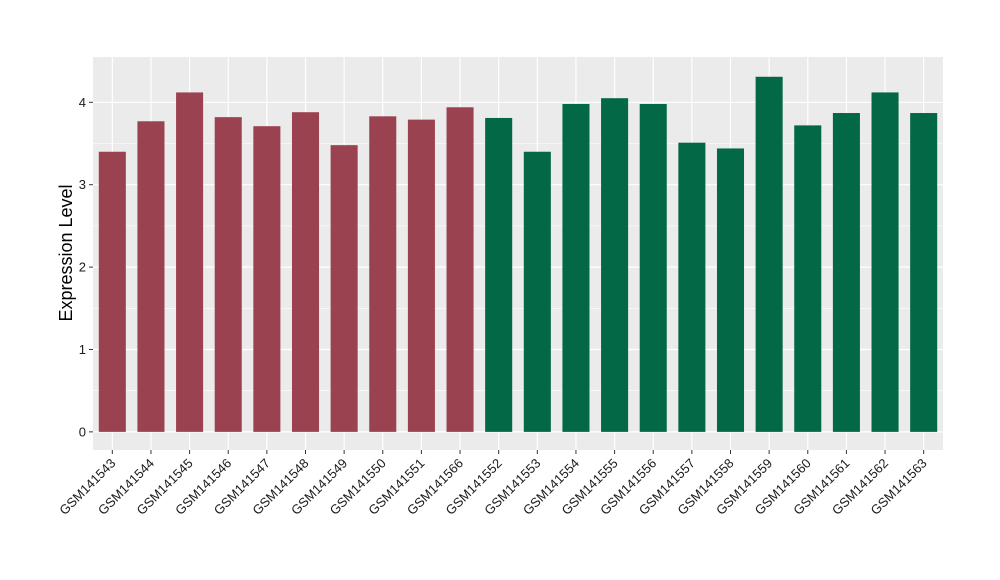  Describe the element at coordinates (730, 290) in the screenshot. I see `bar-GSM141558` at that location.